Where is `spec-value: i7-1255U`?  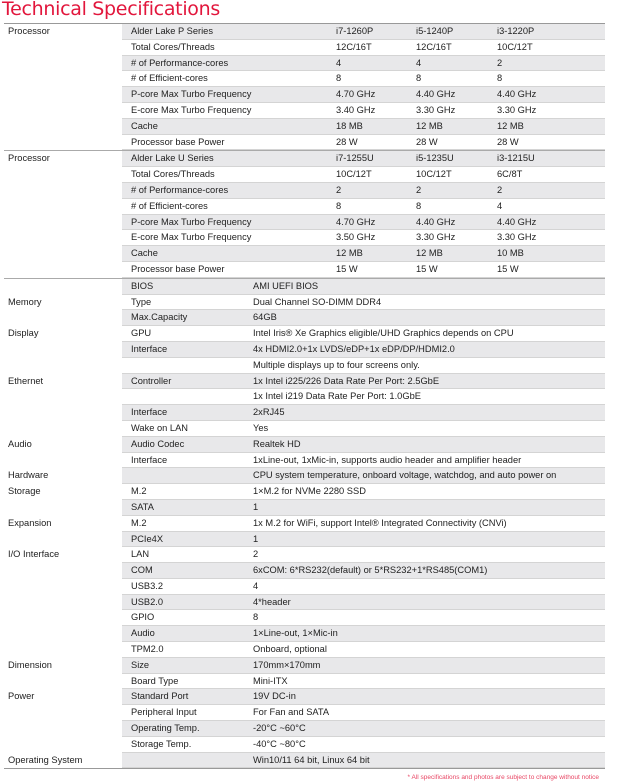 spec-value: i7-1255U is located at coordinates (355, 158).